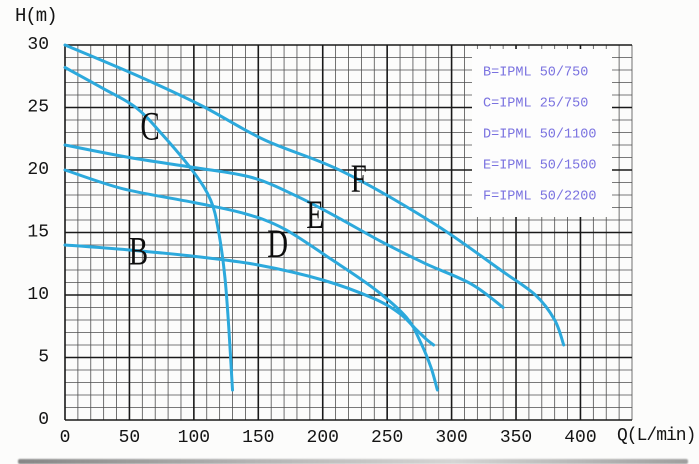  What do you see at coordinates (451, 438) in the screenshot?
I see `x-tick-label: 300` at bounding box center [451, 438].